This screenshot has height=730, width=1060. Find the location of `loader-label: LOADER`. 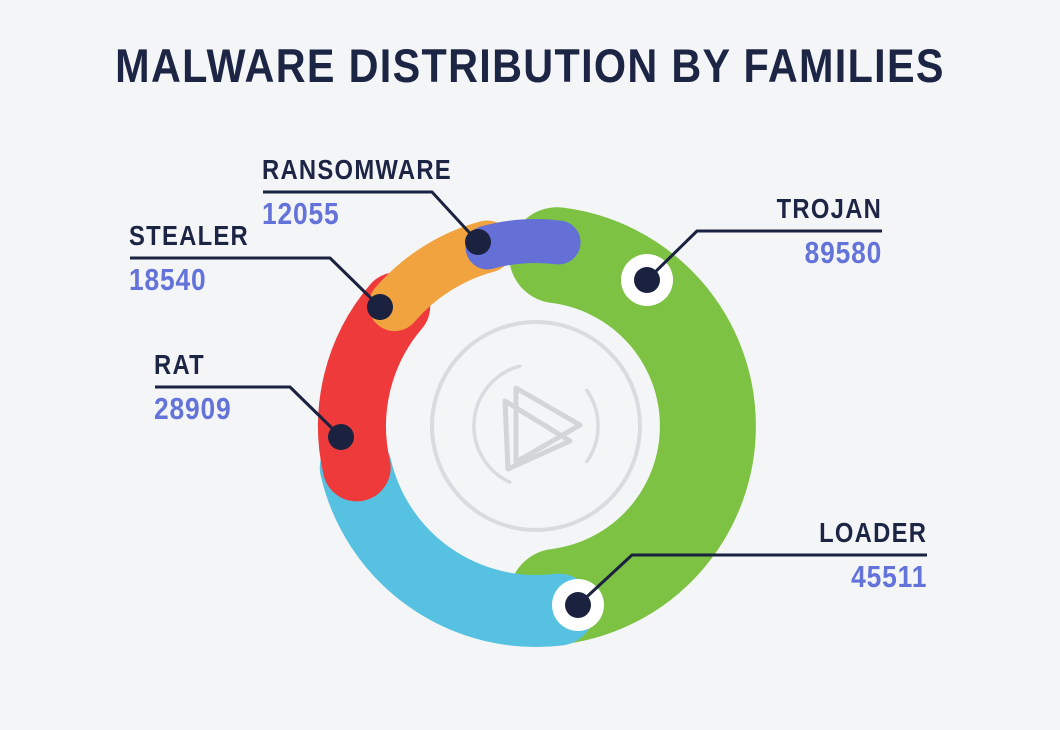

loader-label: LOADER is located at coordinates (872, 532).